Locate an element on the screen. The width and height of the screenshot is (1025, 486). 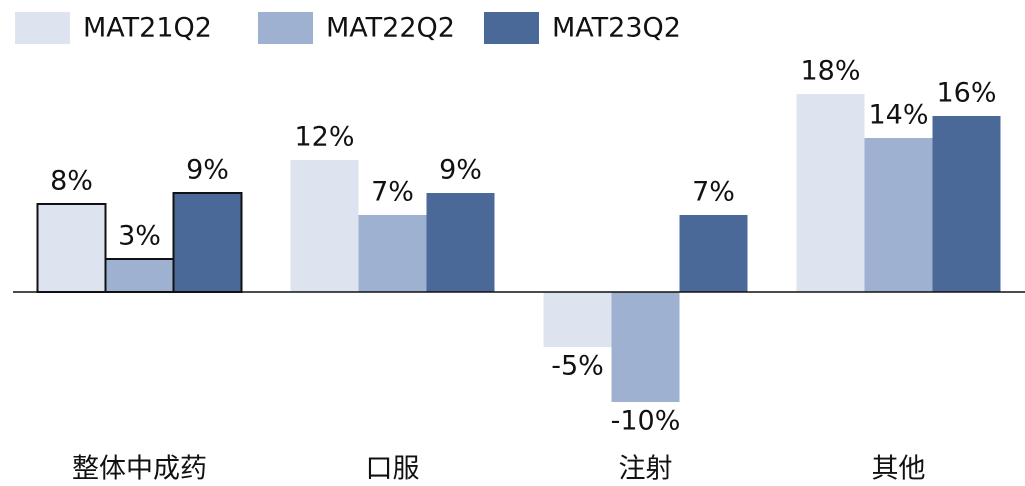
value-label: 3% is located at coordinates (139, 236).